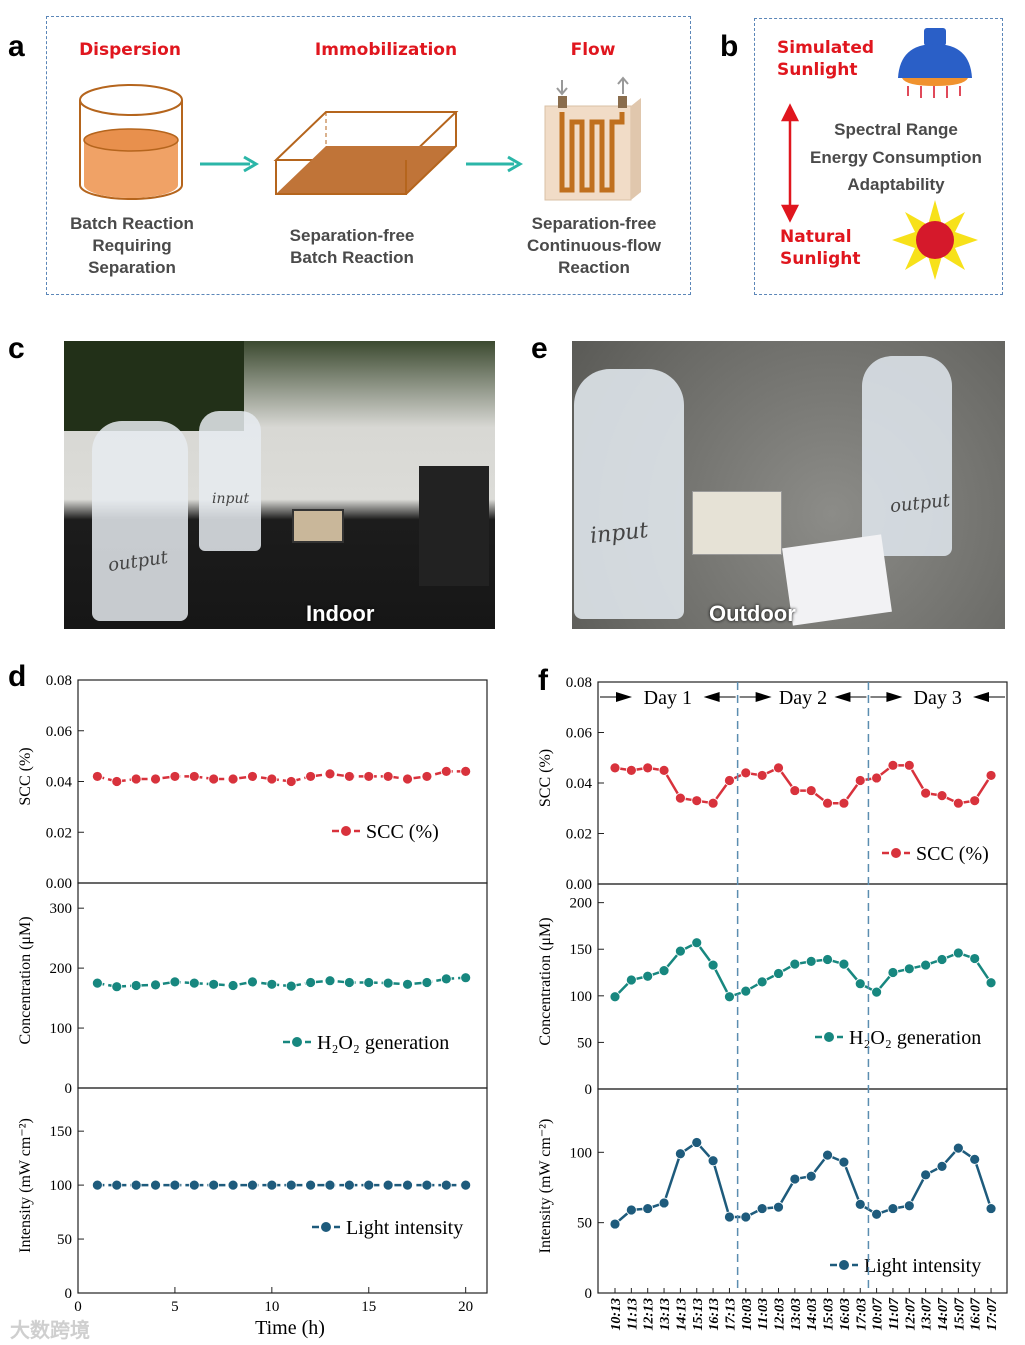 This screenshot has width=1025, height=1345. Describe the element at coordinates (352, 235) in the screenshot. I see `caption-line: Separation-free` at that location.